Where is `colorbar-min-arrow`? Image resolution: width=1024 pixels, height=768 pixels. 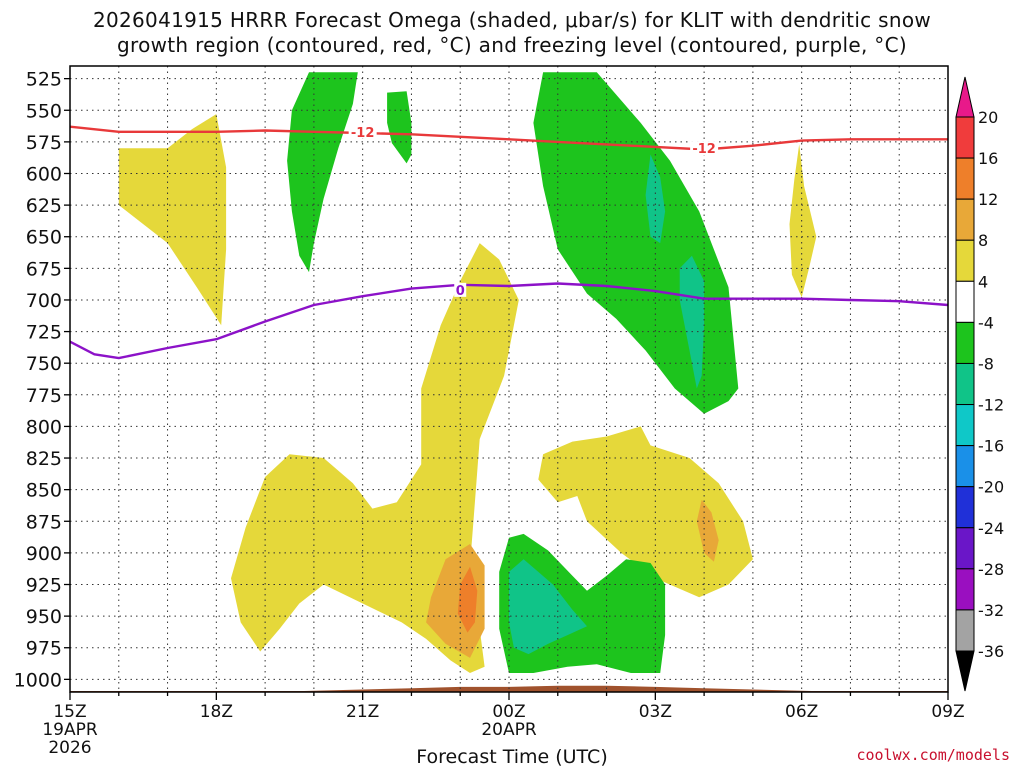 colorbar-min-arrow is located at coordinates (965, 671).